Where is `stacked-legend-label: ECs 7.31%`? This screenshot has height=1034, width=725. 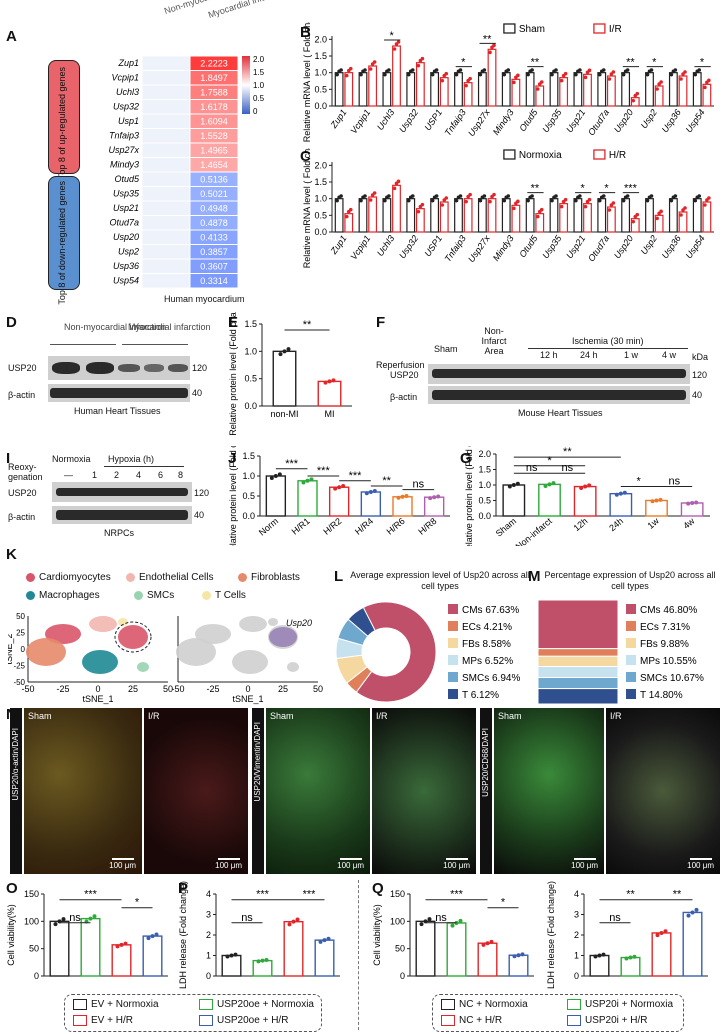 stacked-legend-label: ECs 7.31% is located at coordinates (665, 627).